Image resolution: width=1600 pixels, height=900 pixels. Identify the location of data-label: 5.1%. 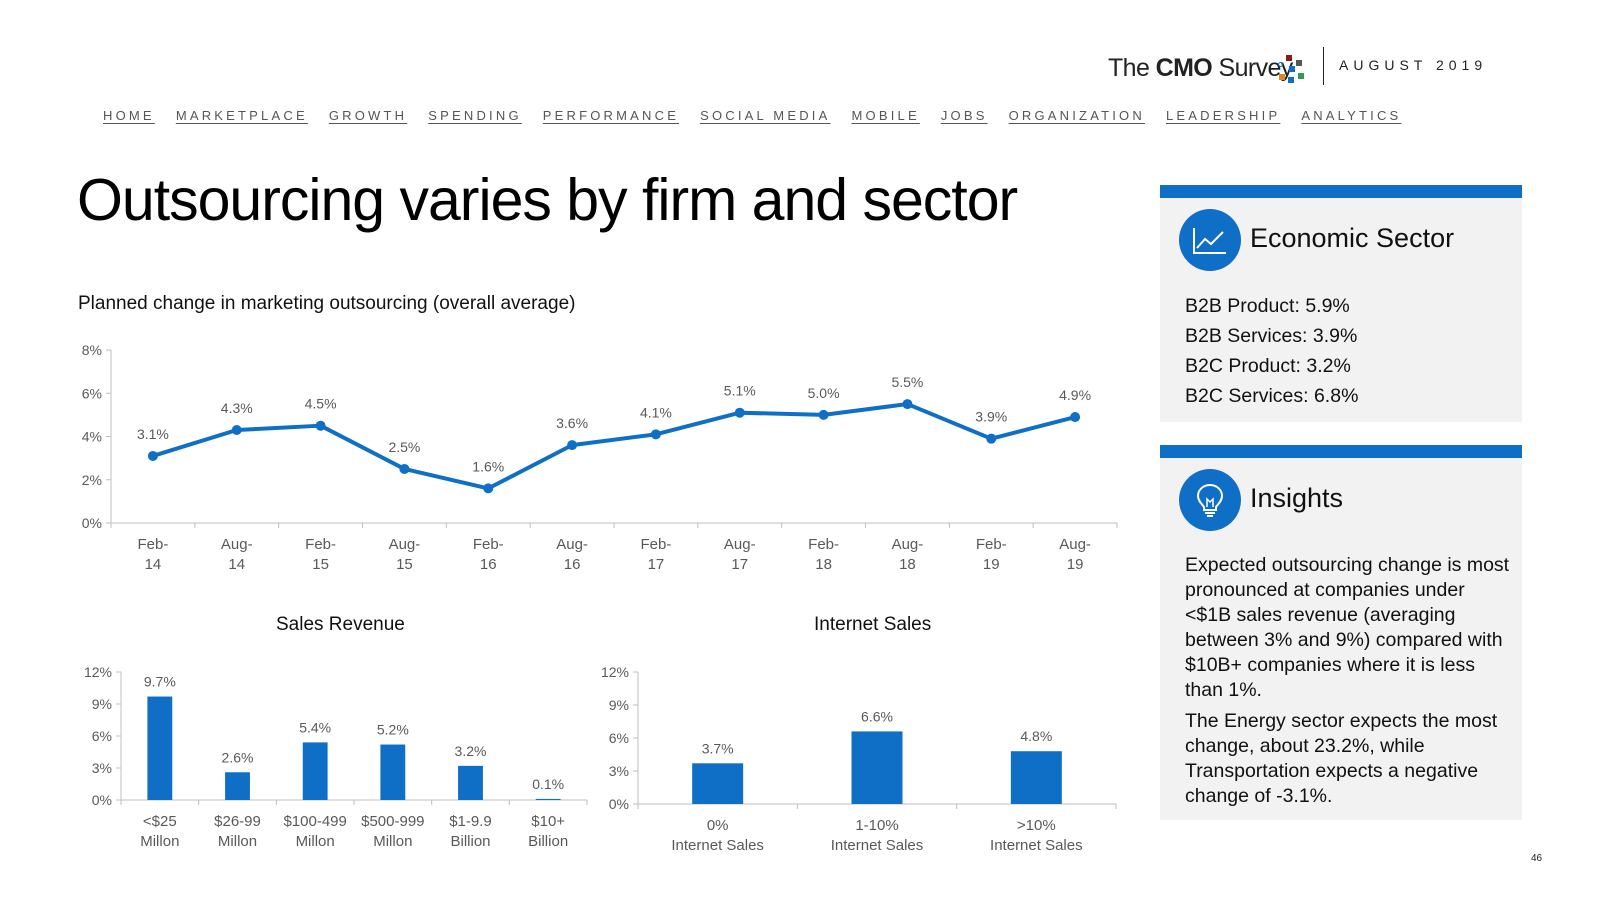
(740, 391).